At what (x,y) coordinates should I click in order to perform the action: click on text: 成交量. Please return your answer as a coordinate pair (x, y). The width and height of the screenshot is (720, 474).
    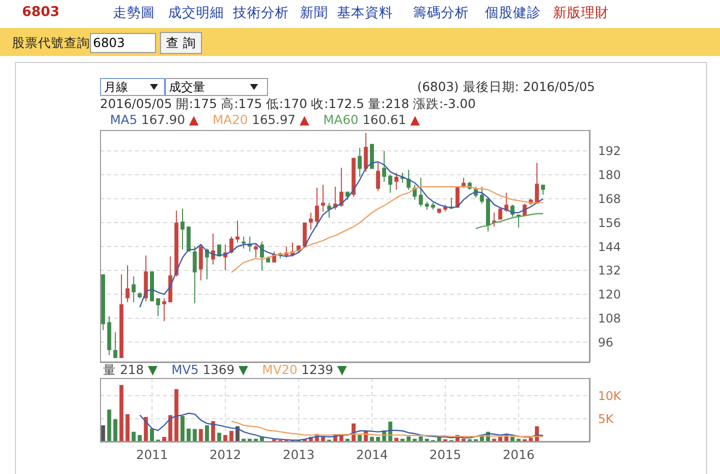
    Looking at the image, I should click on (216, 87).